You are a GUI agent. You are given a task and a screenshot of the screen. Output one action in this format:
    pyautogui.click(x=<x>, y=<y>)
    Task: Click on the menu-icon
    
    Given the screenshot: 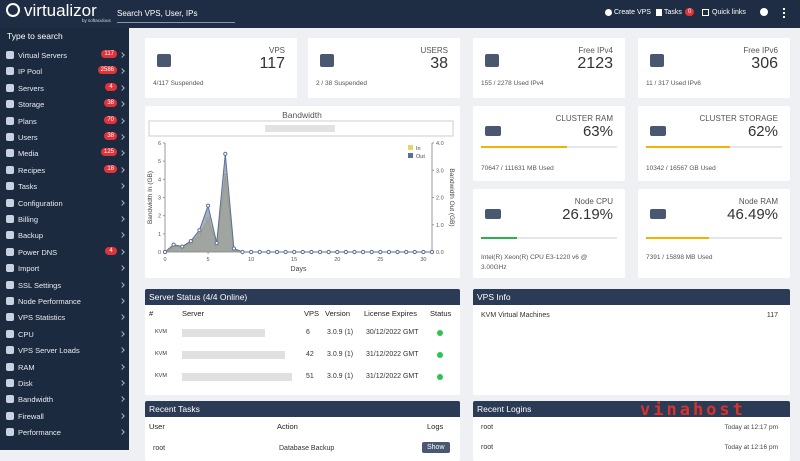 What is the action you would take?
    pyautogui.click(x=784, y=13)
    